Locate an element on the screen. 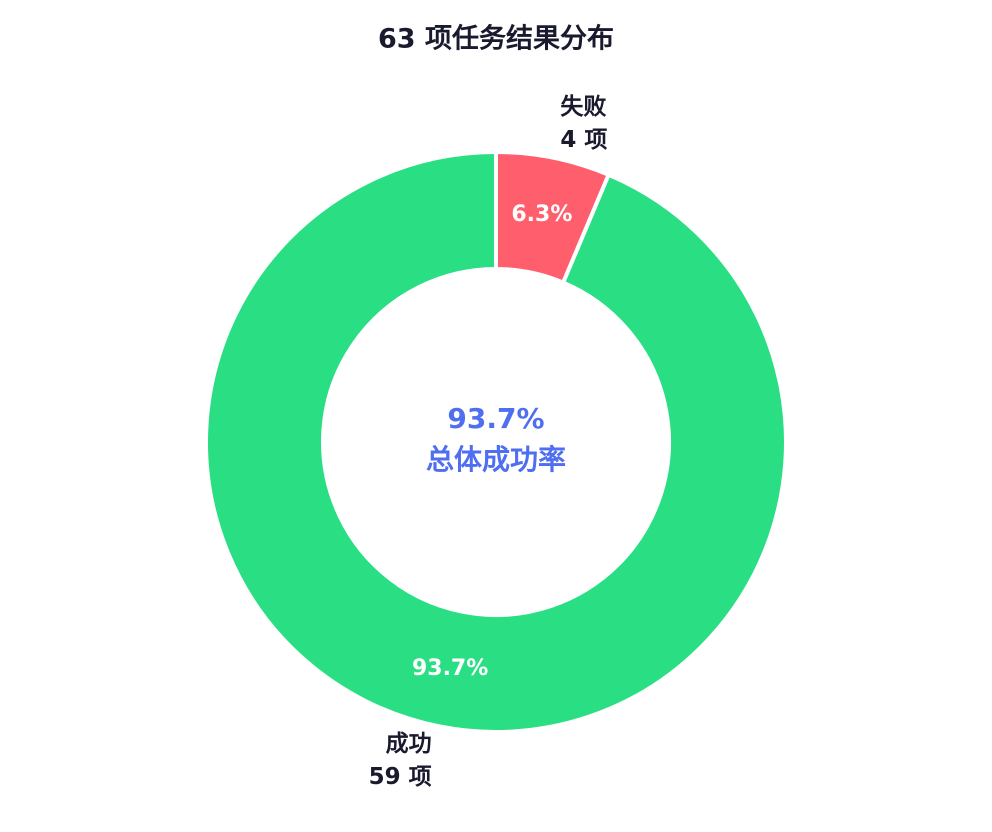 Image resolution: width=992 pixels, height=832 pixels. slice-count: 4 项 is located at coordinates (583, 140).